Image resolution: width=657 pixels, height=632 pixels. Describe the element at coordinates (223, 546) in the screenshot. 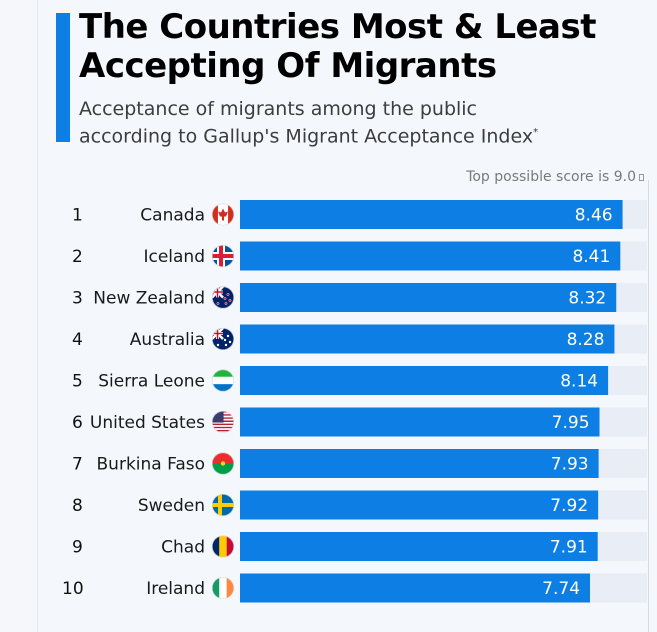

I see `chad-flag-icon` at that location.